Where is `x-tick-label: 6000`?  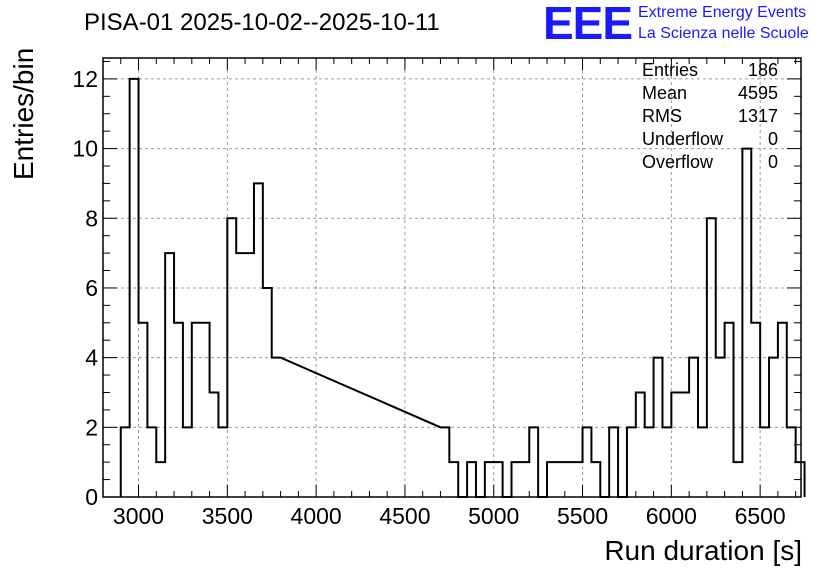 x-tick-label: 6000 is located at coordinates (671, 516).